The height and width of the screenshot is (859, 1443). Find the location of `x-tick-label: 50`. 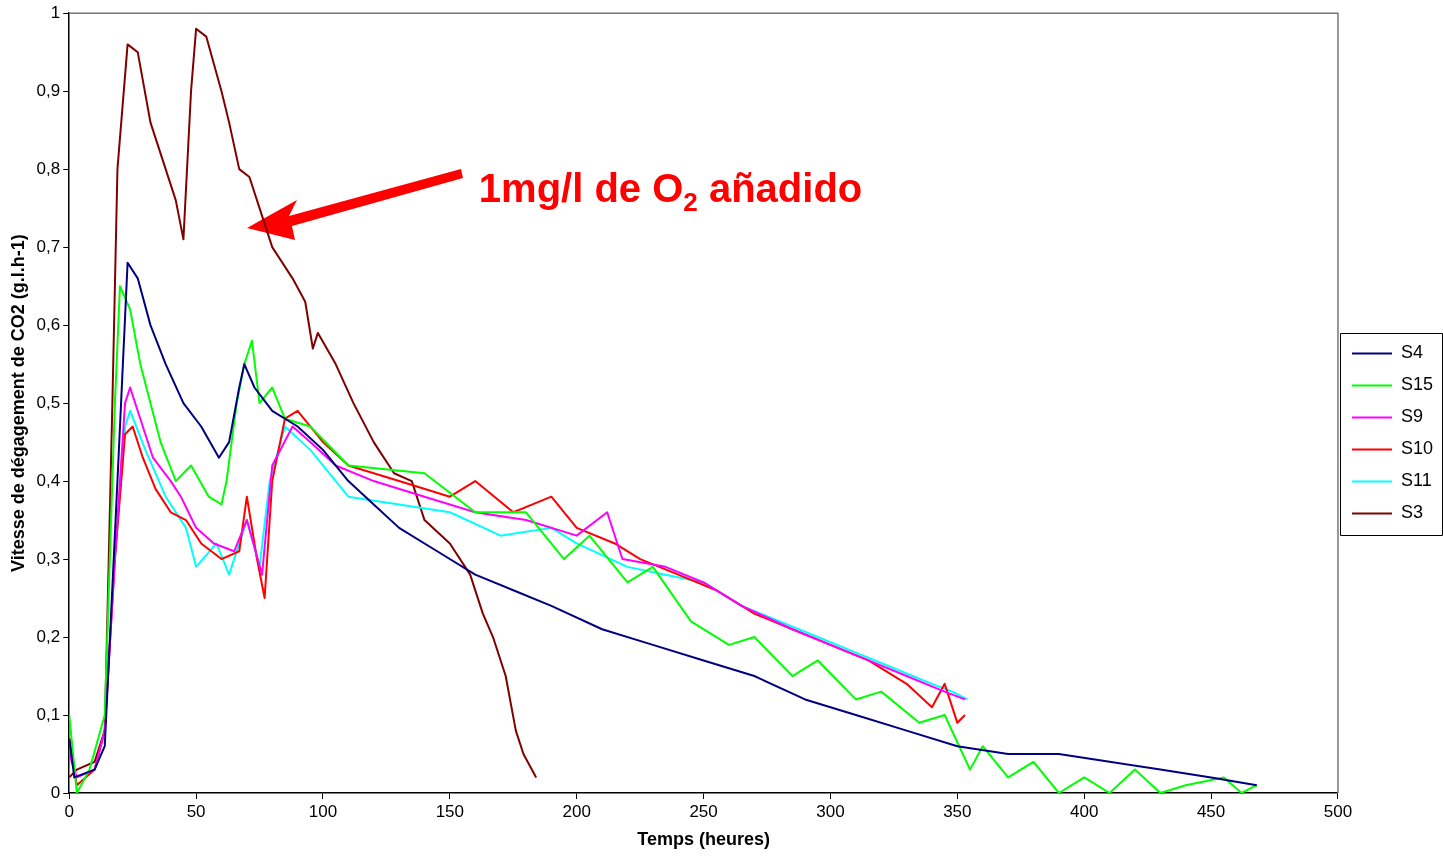

x-tick-label: 50 is located at coordinates (196, 811).